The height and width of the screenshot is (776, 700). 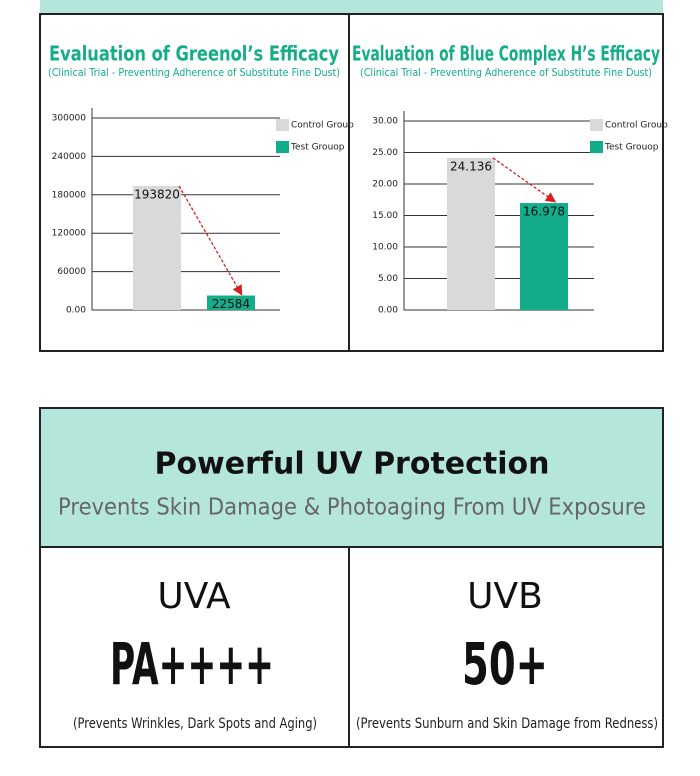 I want to click on value-label: 24.136, so click(x=471, y=166).